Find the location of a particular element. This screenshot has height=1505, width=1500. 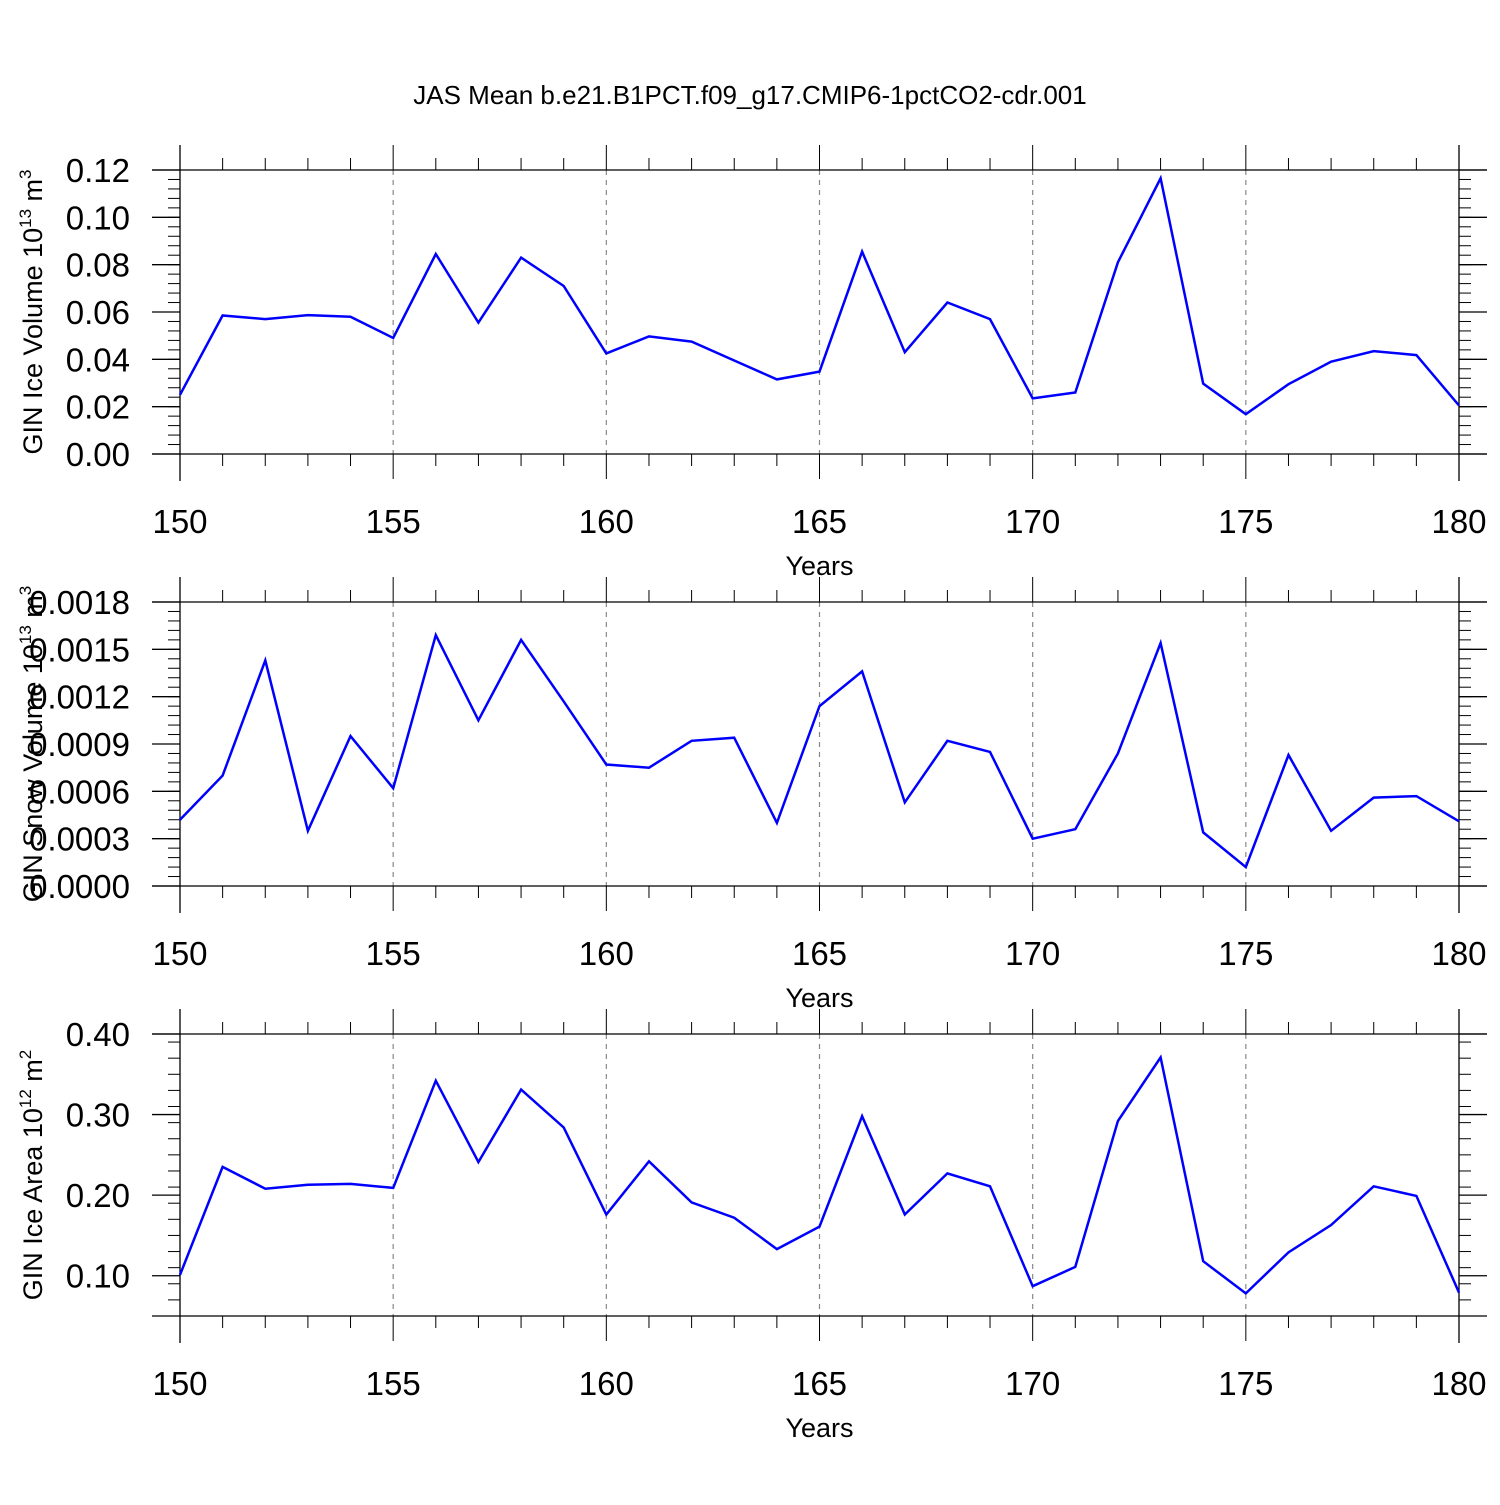

panel3-y-tick-label: 0.20 is located at coordinates (98, 1195).